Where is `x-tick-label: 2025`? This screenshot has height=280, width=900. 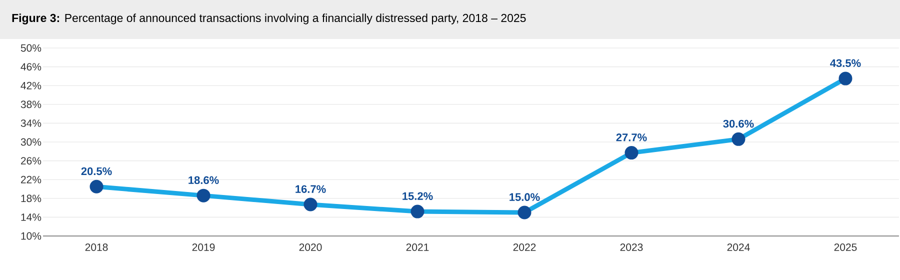 x-tick-label: 2025 is located at coordinates (845, 247).